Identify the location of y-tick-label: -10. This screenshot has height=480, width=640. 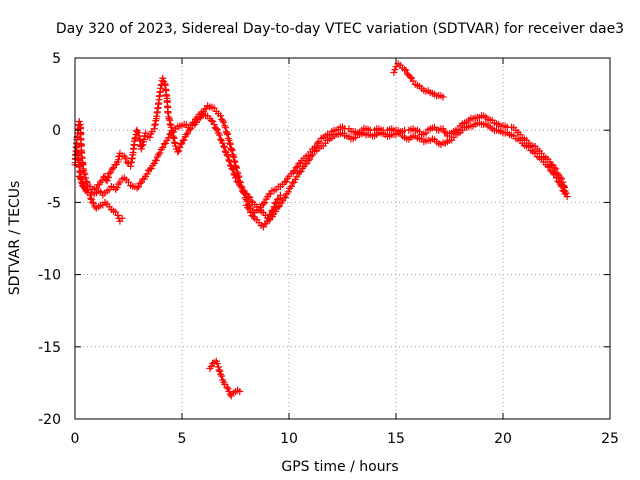
(49, 276).